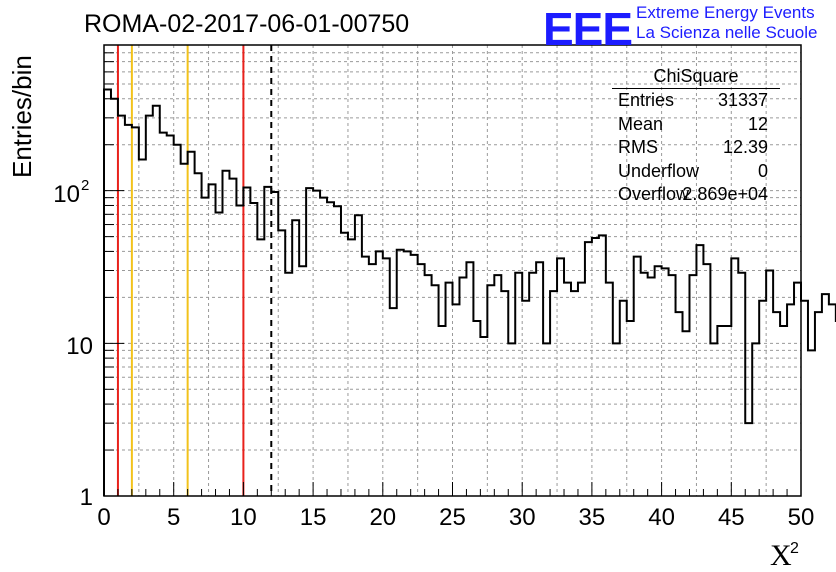 This screenshot has width=836, height=572. Describe the element at coordinates (103, 517) in the screenshot. I see `x-tick-label: 0` at that location.